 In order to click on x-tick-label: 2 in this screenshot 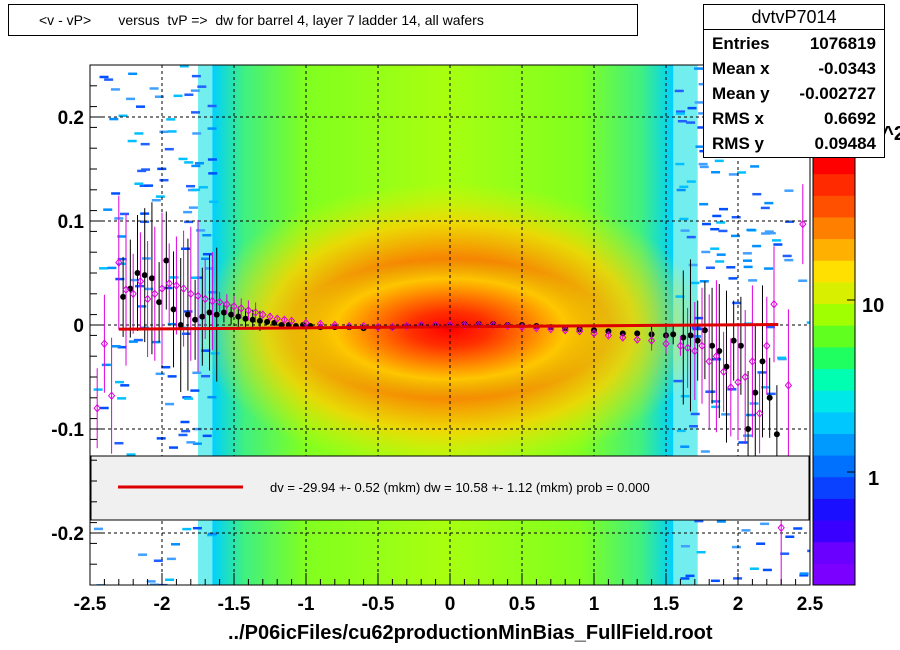, I will do `click(738, 604)`.